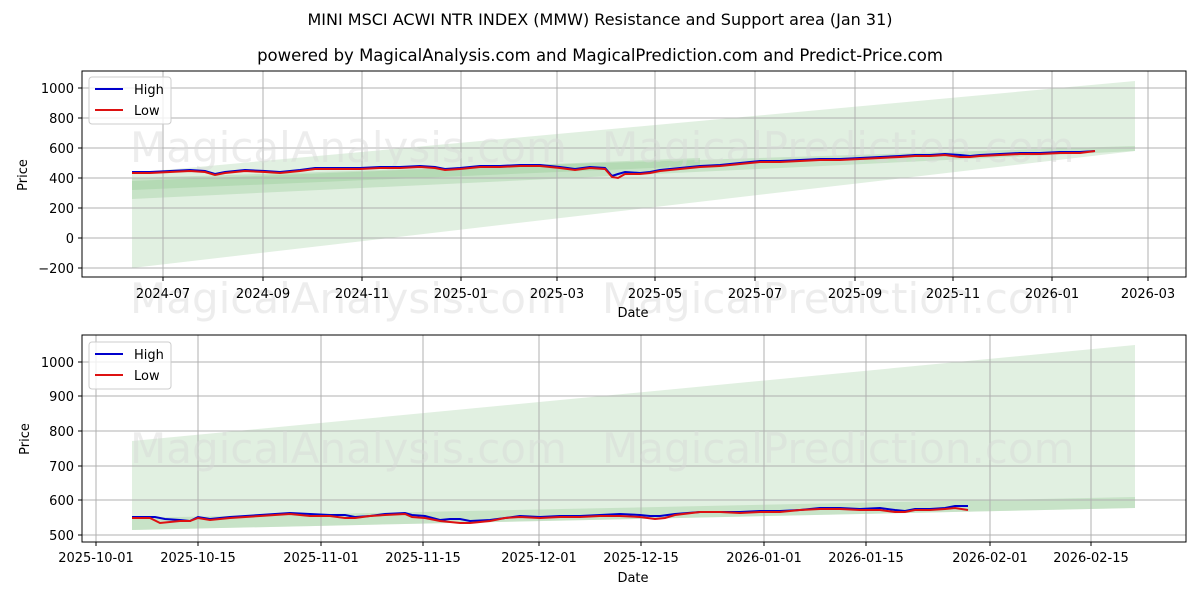 This screenshot has height=600, width=1200. Describe the element at coordinates (632, 313) in the screenshot. I see `top-x-axis-label: Date` at that location.